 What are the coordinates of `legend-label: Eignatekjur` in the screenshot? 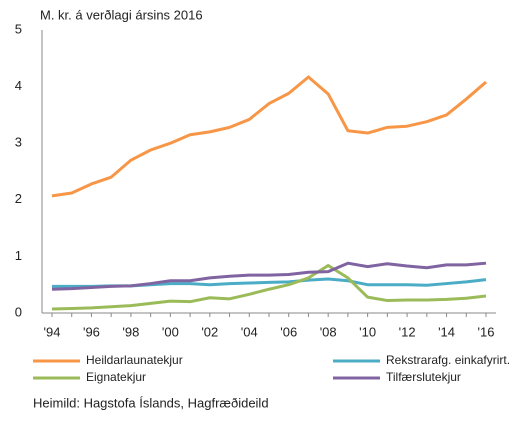 It's located at (116, 377).